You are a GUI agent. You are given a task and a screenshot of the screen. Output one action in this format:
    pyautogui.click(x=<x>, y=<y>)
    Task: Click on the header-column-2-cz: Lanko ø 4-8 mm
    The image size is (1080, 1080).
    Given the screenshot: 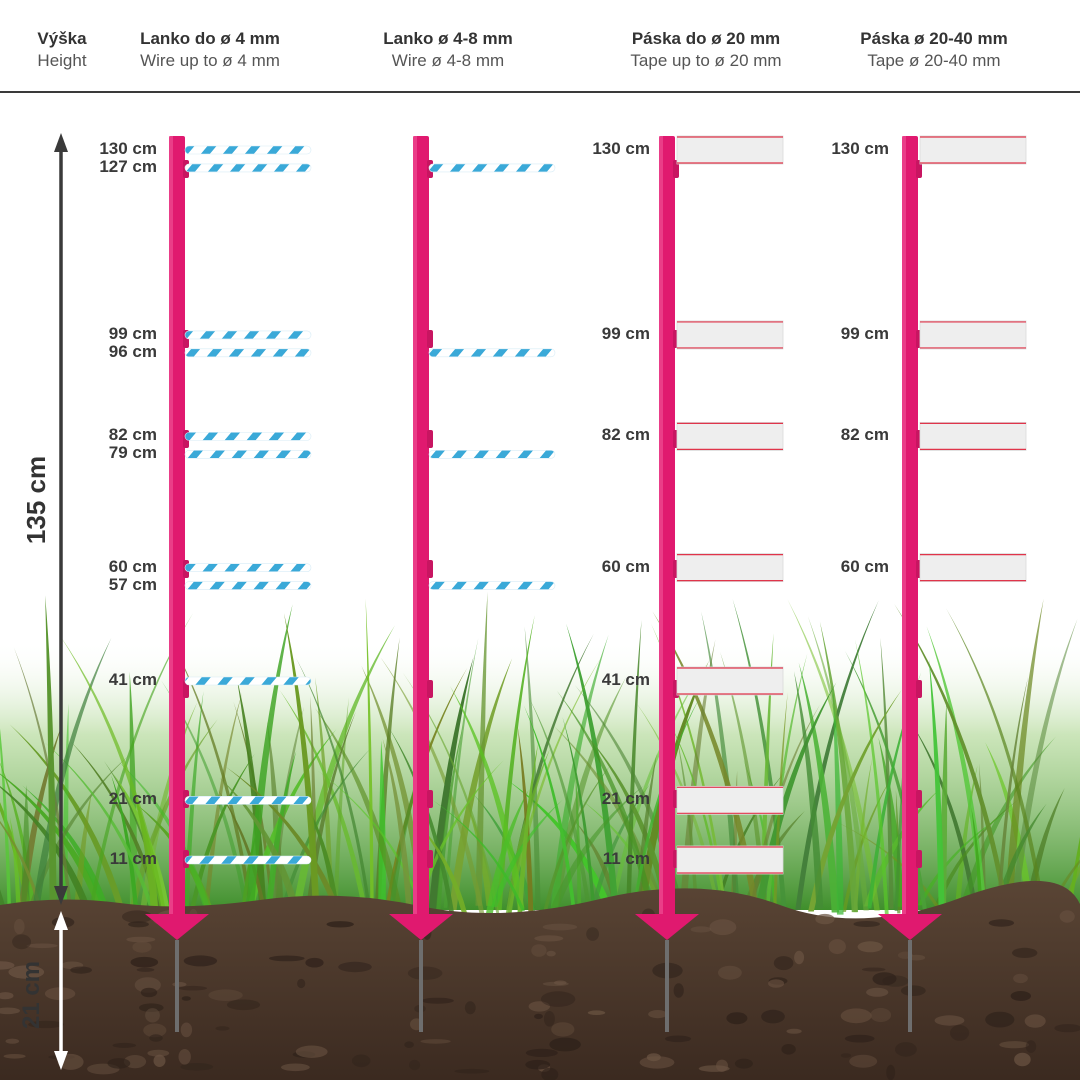 What is the action you would take?
    pyautogui.click(x=448, y=38)
    